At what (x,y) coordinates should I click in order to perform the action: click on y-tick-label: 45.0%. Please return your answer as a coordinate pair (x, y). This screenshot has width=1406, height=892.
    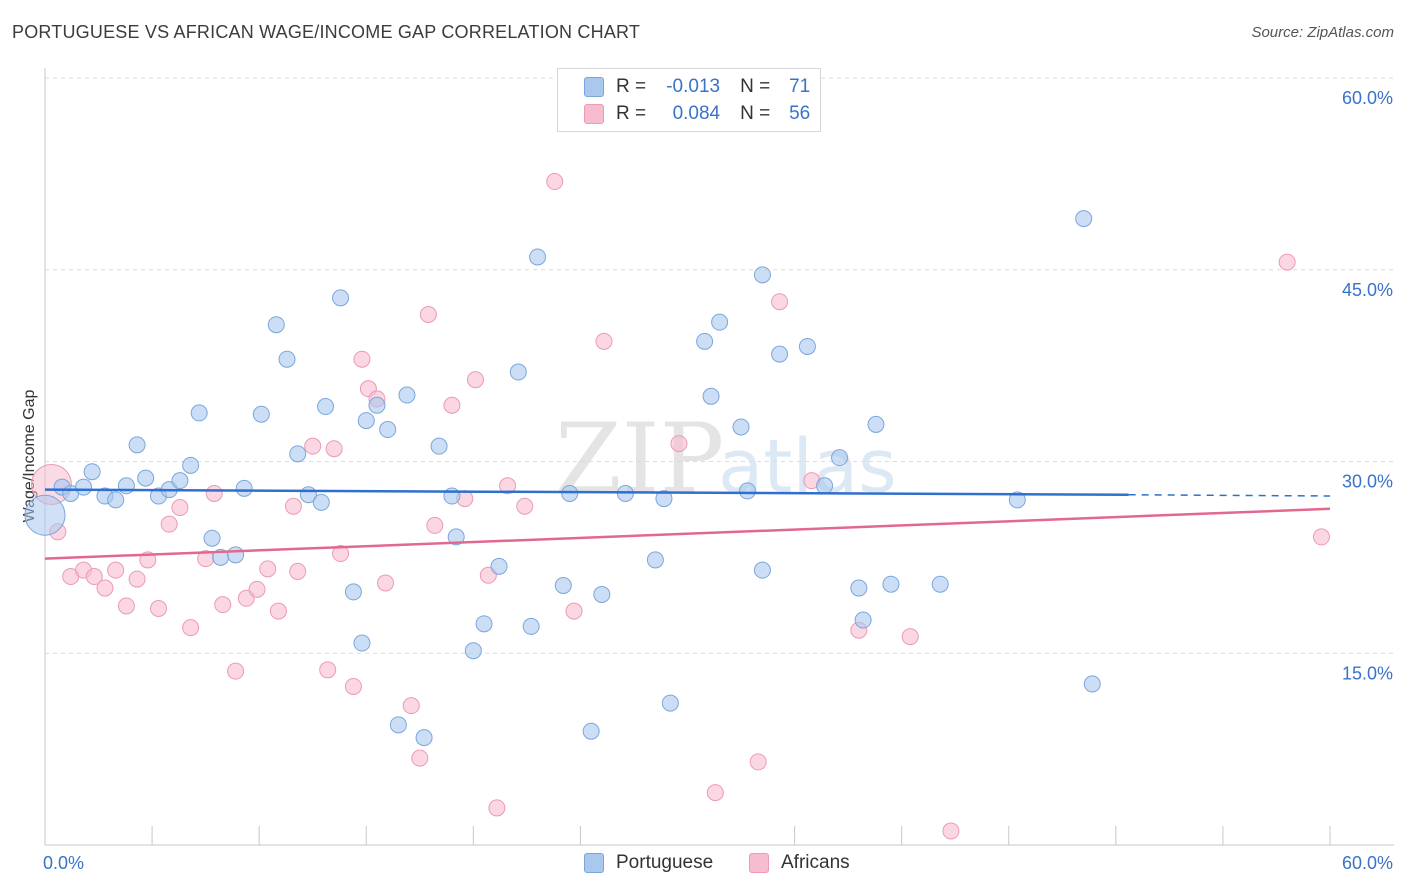
    Looking at the image, I should click on (1367, 290).